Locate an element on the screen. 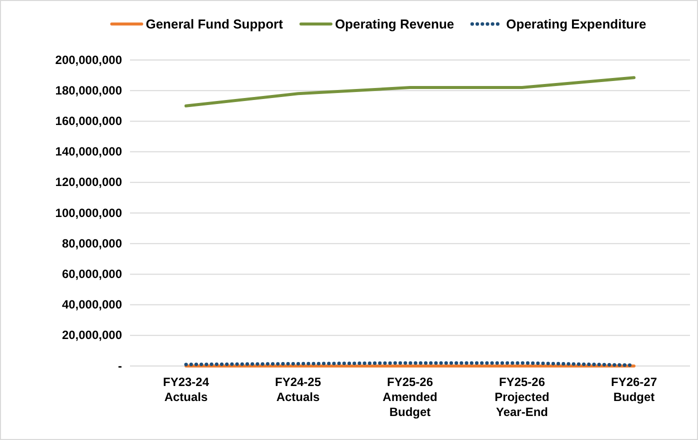 Image resolution: width=698 pixels, height=440 pixels. x-tick-label: FY26-27 Budget is located at coordinates (634, 389).